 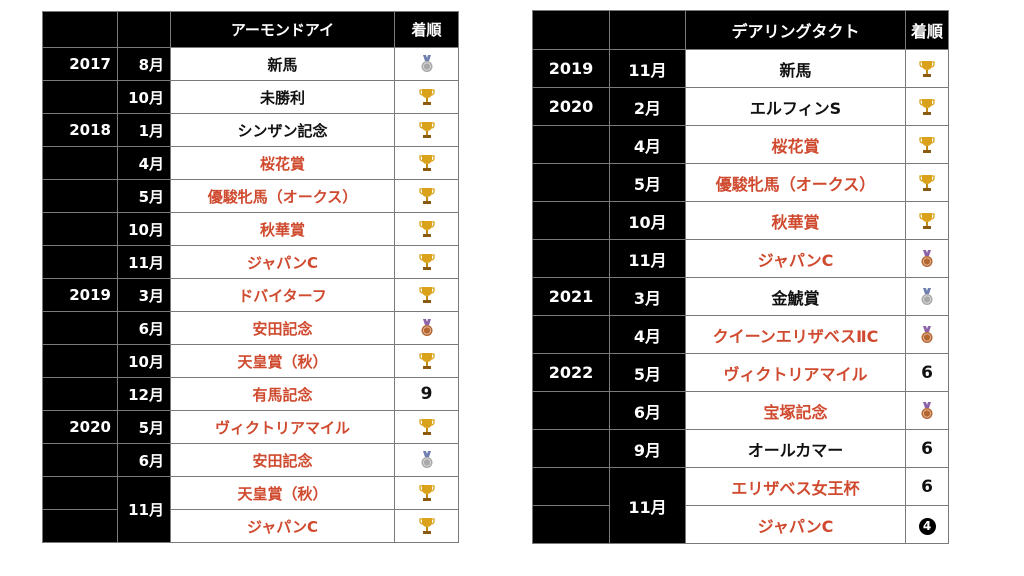 I want to click on year-cell: 2020, so click(x=571, y=106).